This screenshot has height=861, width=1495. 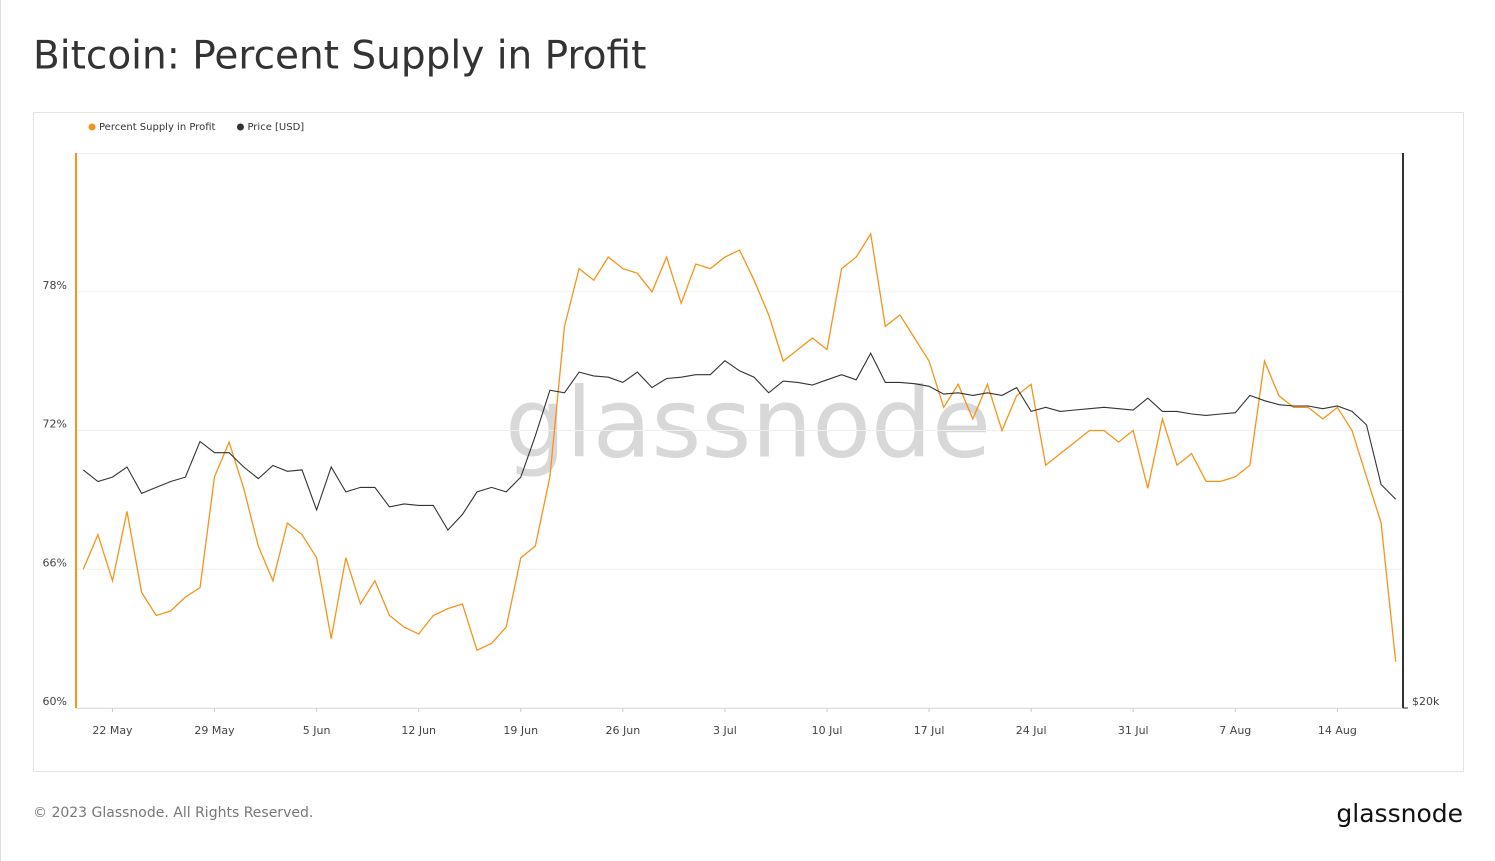 What do you see at coordinates (173, 813) in the screenshot?
I see `copyright: © 2023 Glassnode. All Rights Reserved.` at bounding box center [173, 813].